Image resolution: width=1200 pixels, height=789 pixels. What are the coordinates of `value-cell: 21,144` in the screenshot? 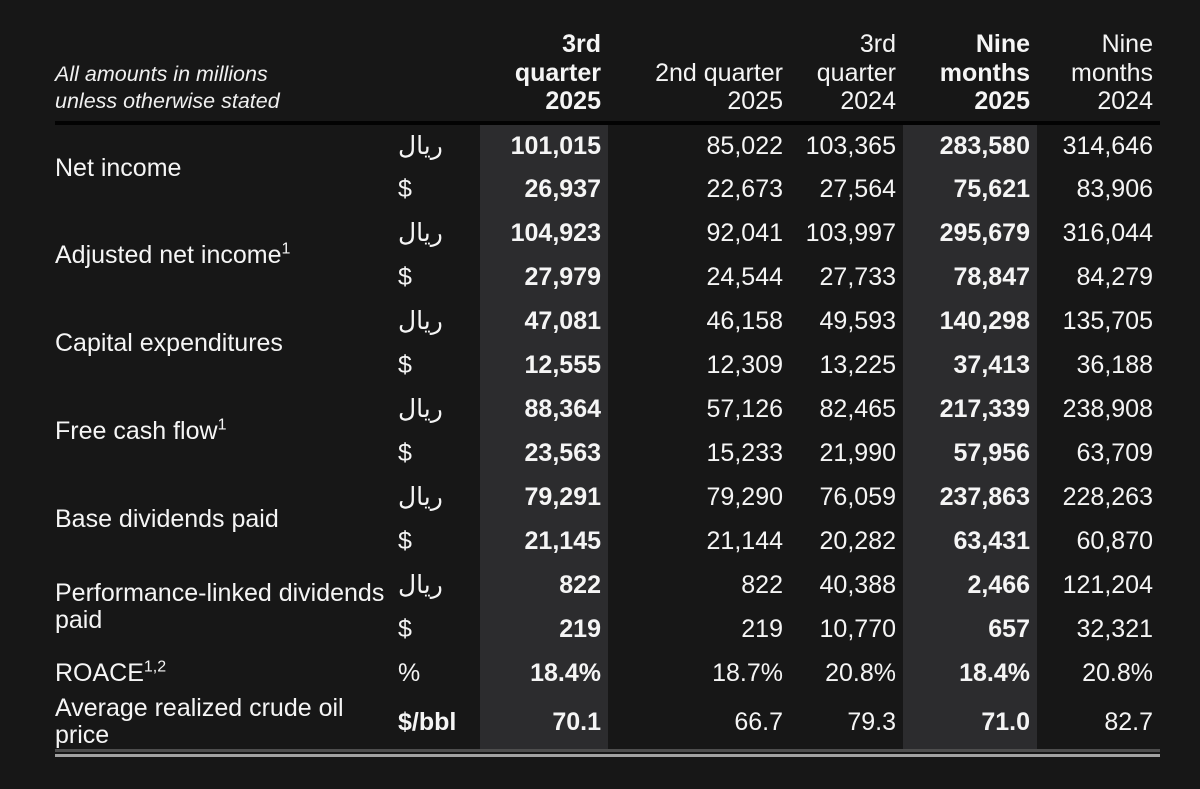 It's located at (744, 540).